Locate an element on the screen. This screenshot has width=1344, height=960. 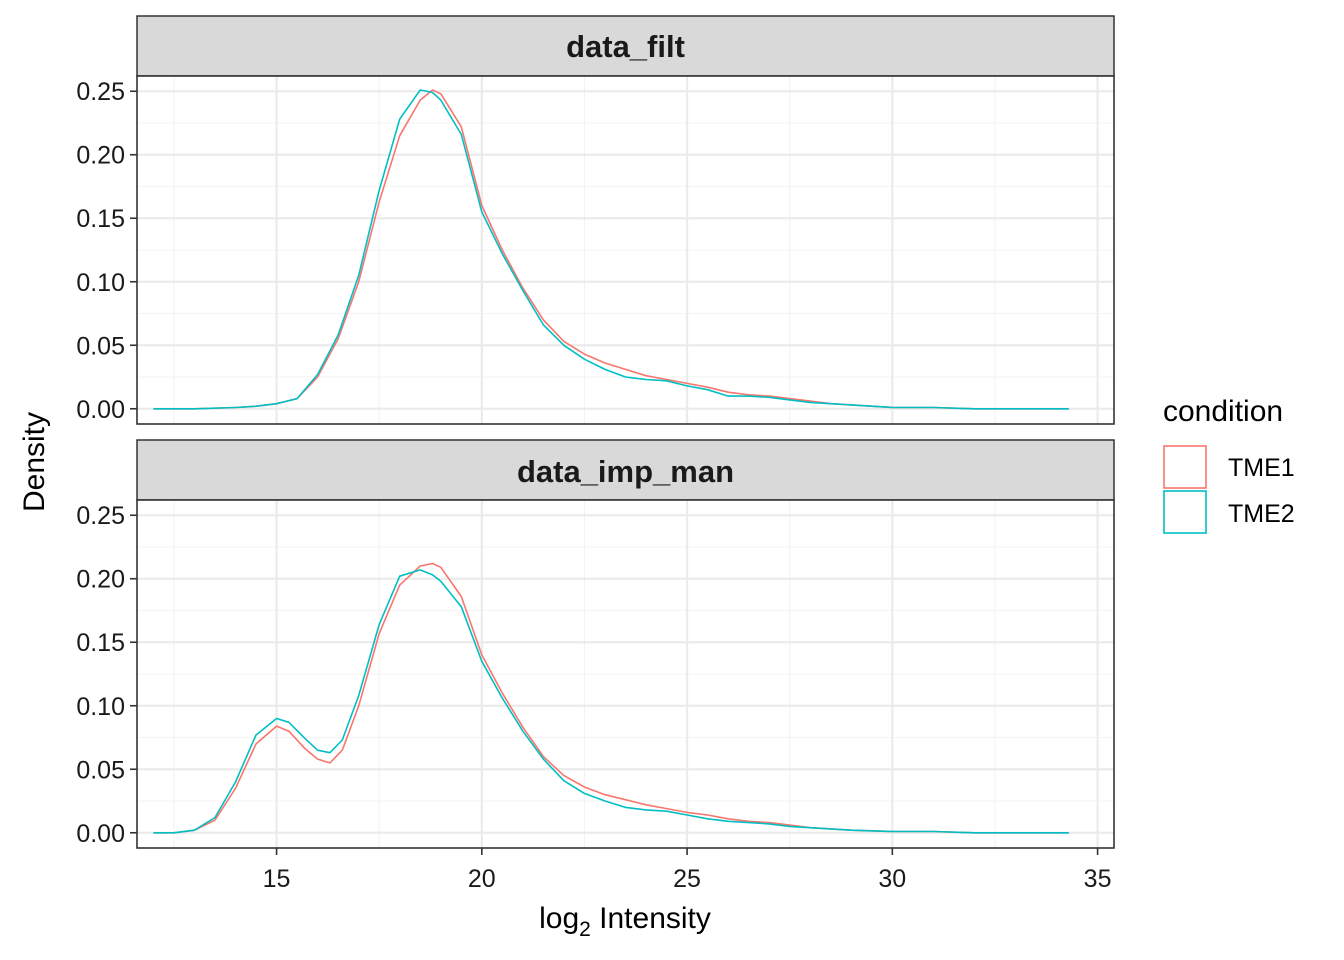
legend-key-tme1 is located at coordinates (1185, 467).